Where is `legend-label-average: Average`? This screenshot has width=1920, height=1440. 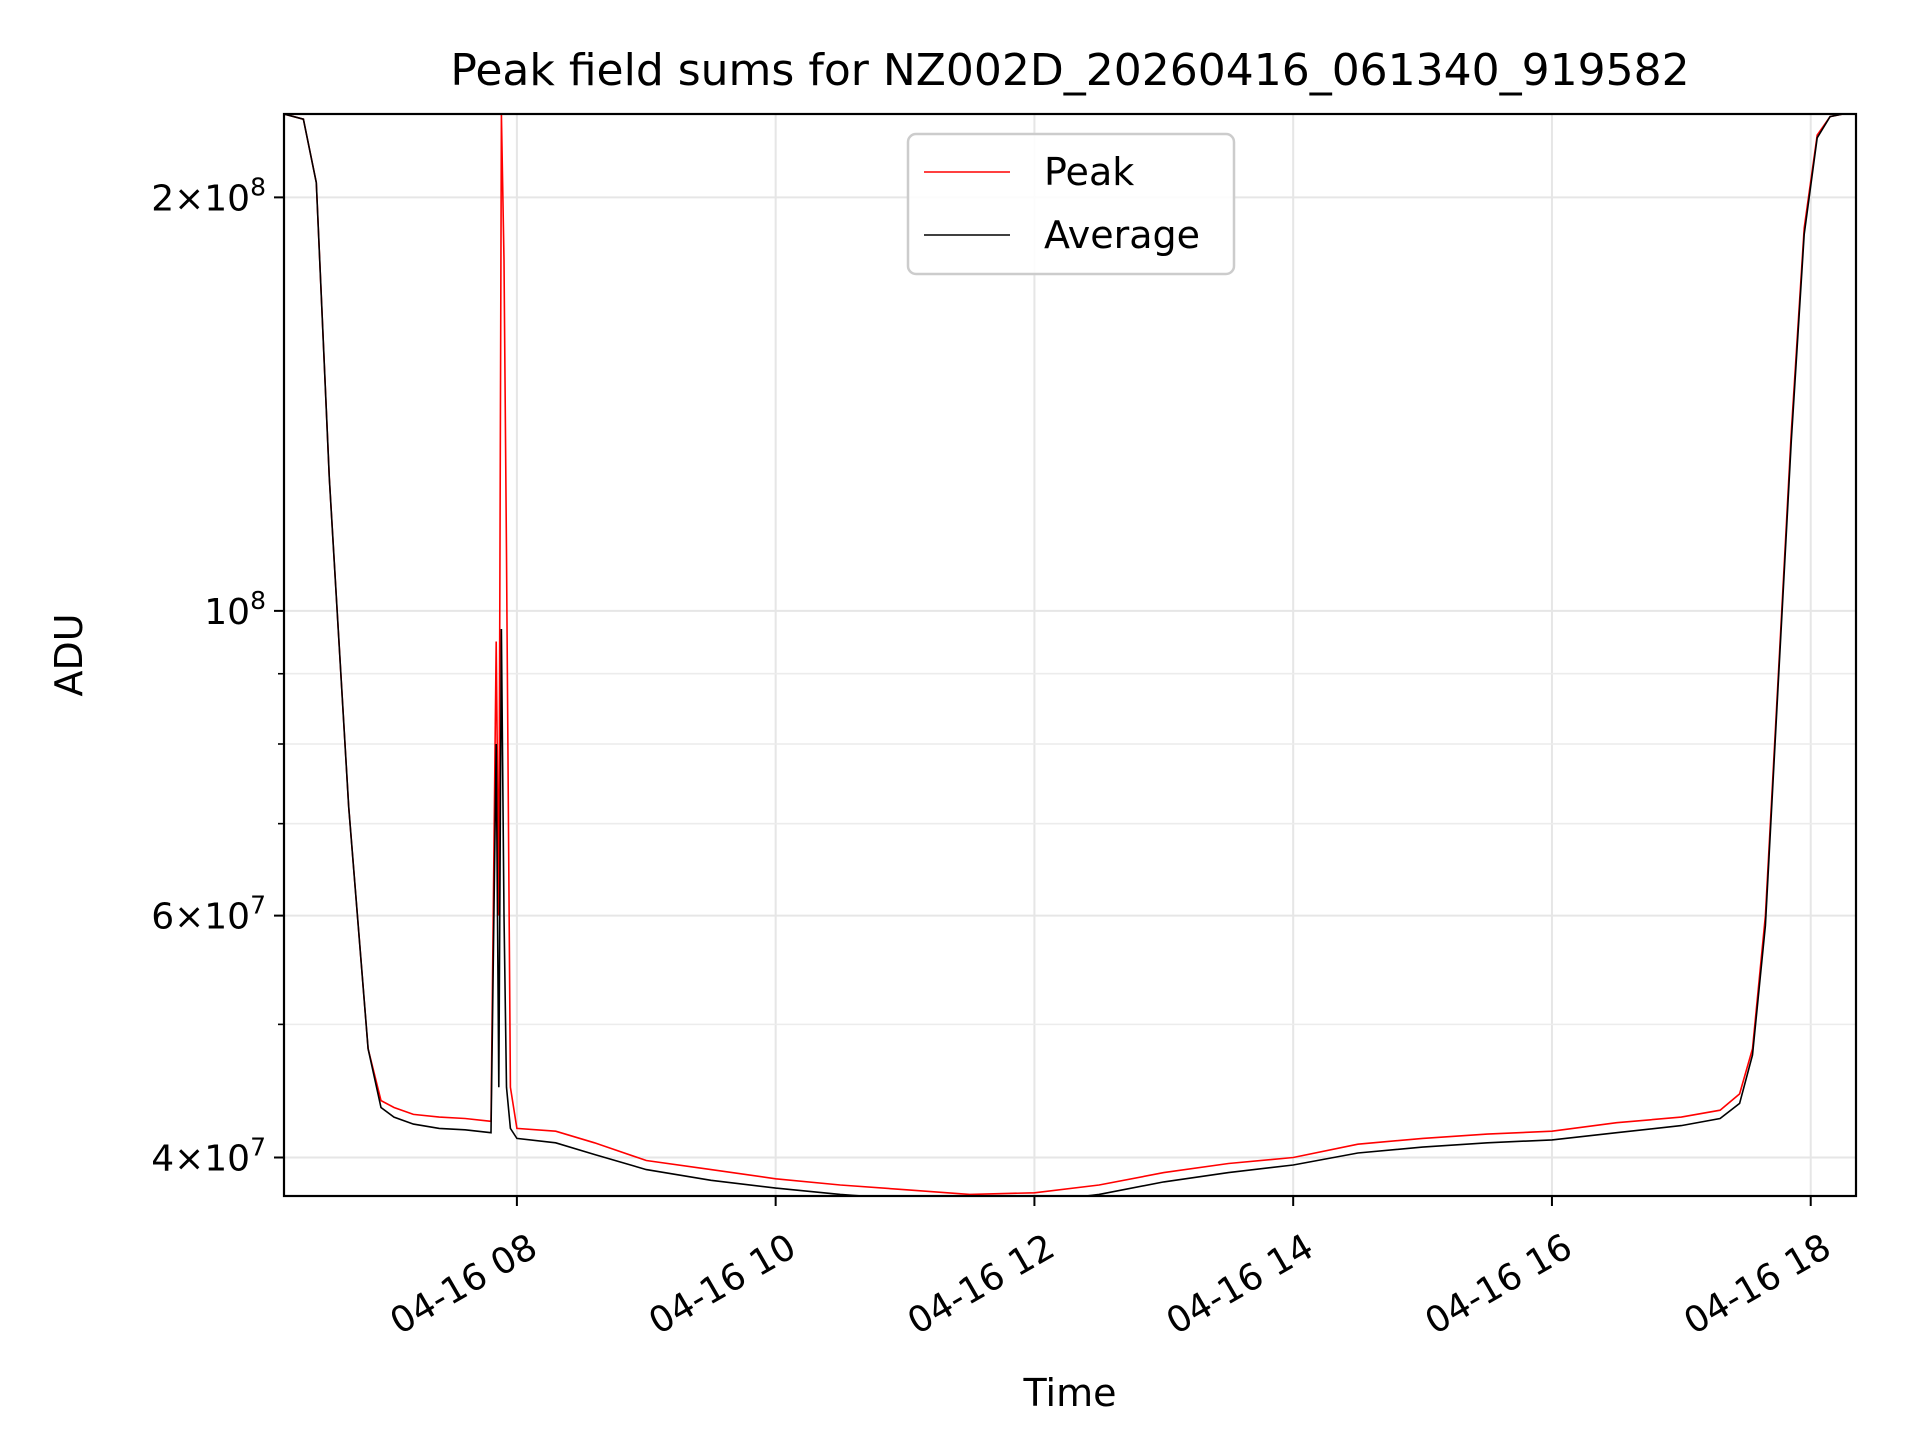 legend-label-average: Average is located at coordinates (1122, 235).